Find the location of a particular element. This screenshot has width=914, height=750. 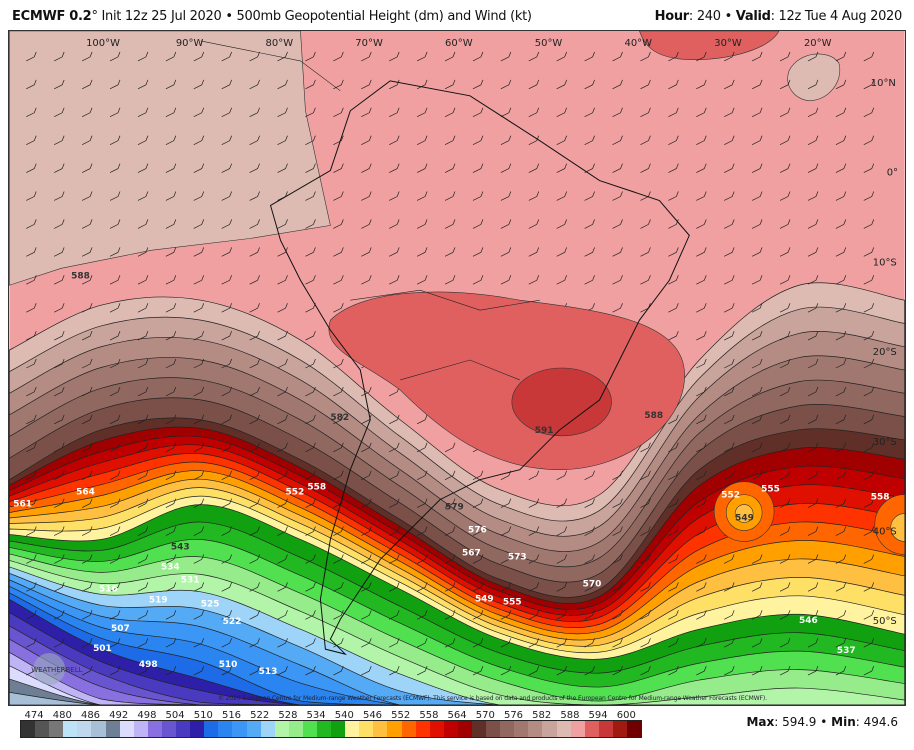

lat-label: 20°S is located at coordinates (885, 352).